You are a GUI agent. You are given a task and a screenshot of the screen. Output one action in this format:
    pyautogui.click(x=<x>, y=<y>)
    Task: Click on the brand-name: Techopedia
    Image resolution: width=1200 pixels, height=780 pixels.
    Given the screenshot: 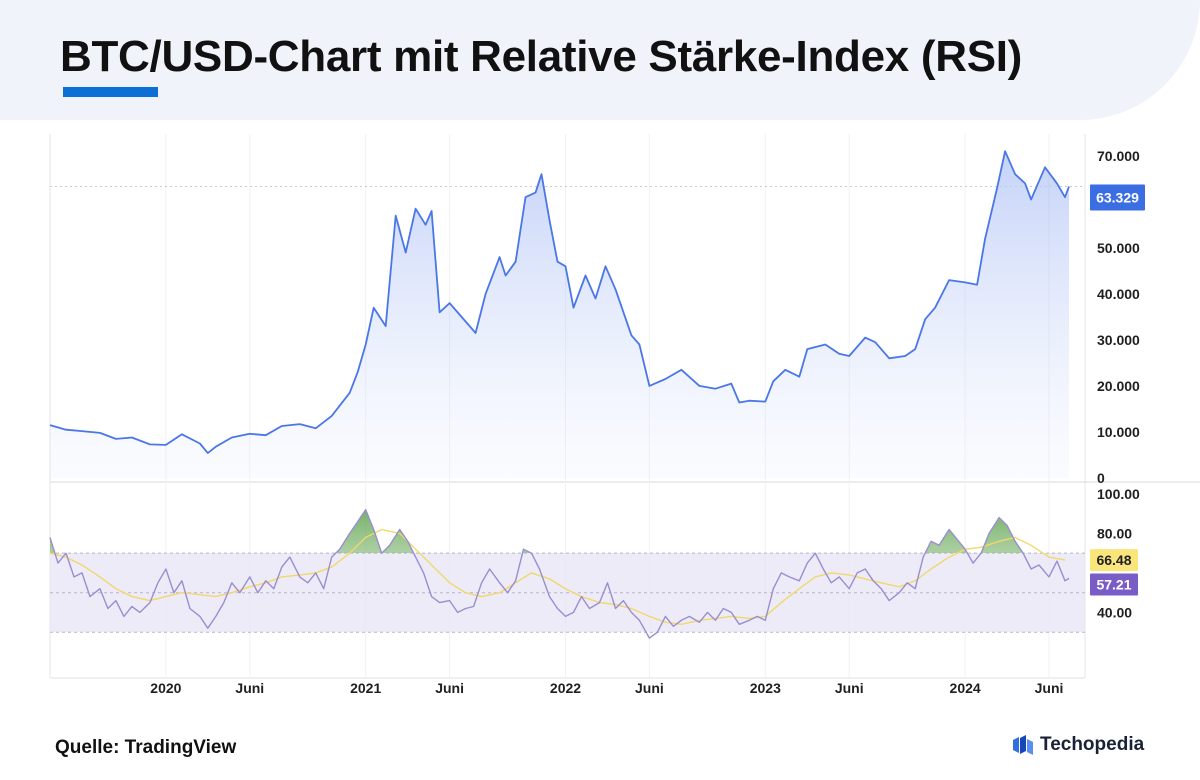 What is the action you would take?
    pyautogui.click(x=1092, y=744)
    